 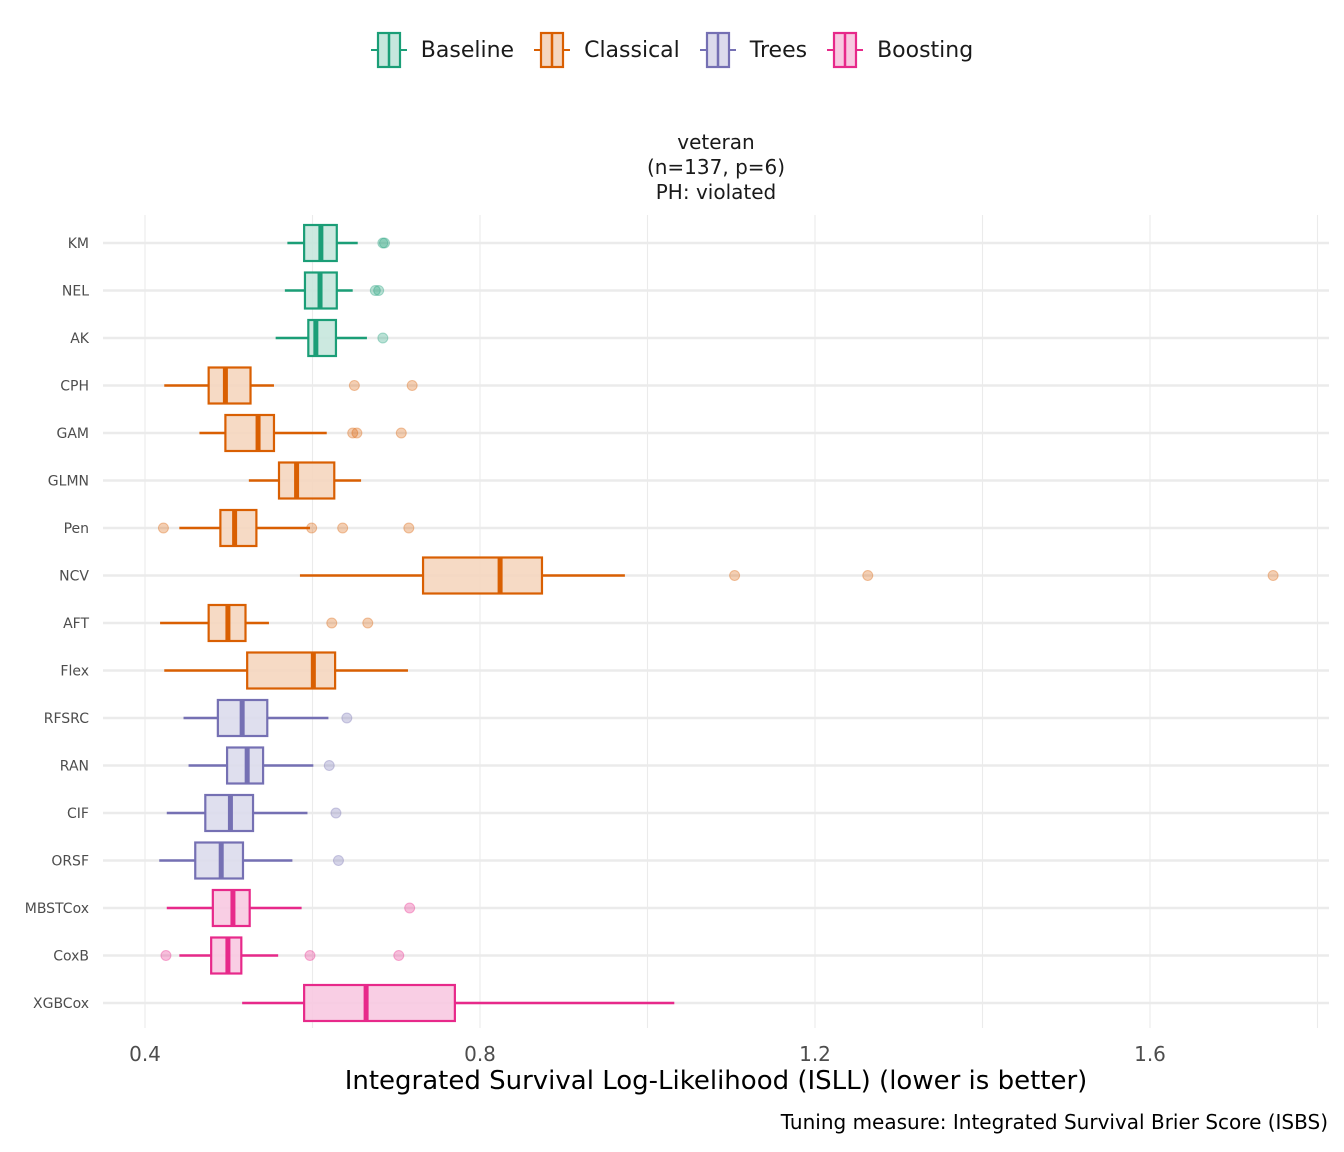 I want to click on y-tick-label: AFT, so click(x=76, y=624).